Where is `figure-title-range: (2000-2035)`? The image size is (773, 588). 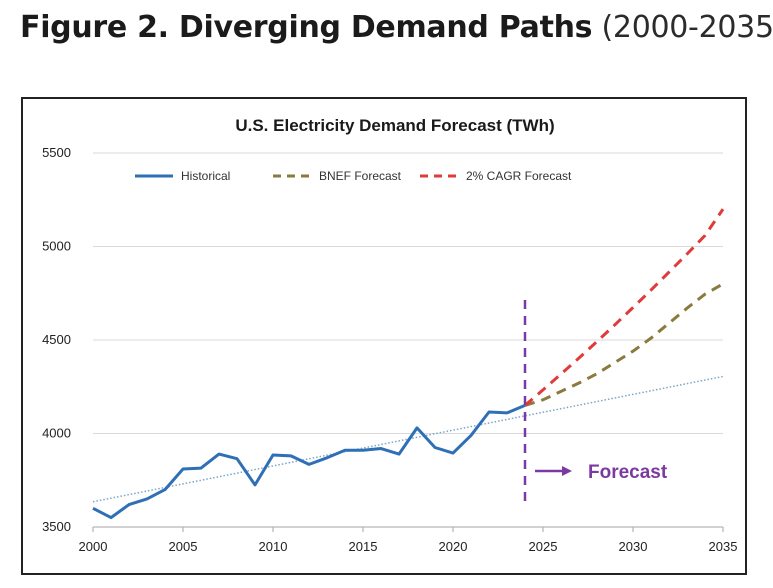 figure-title-range: (2000-2035) is located at coordinates (687, 27).